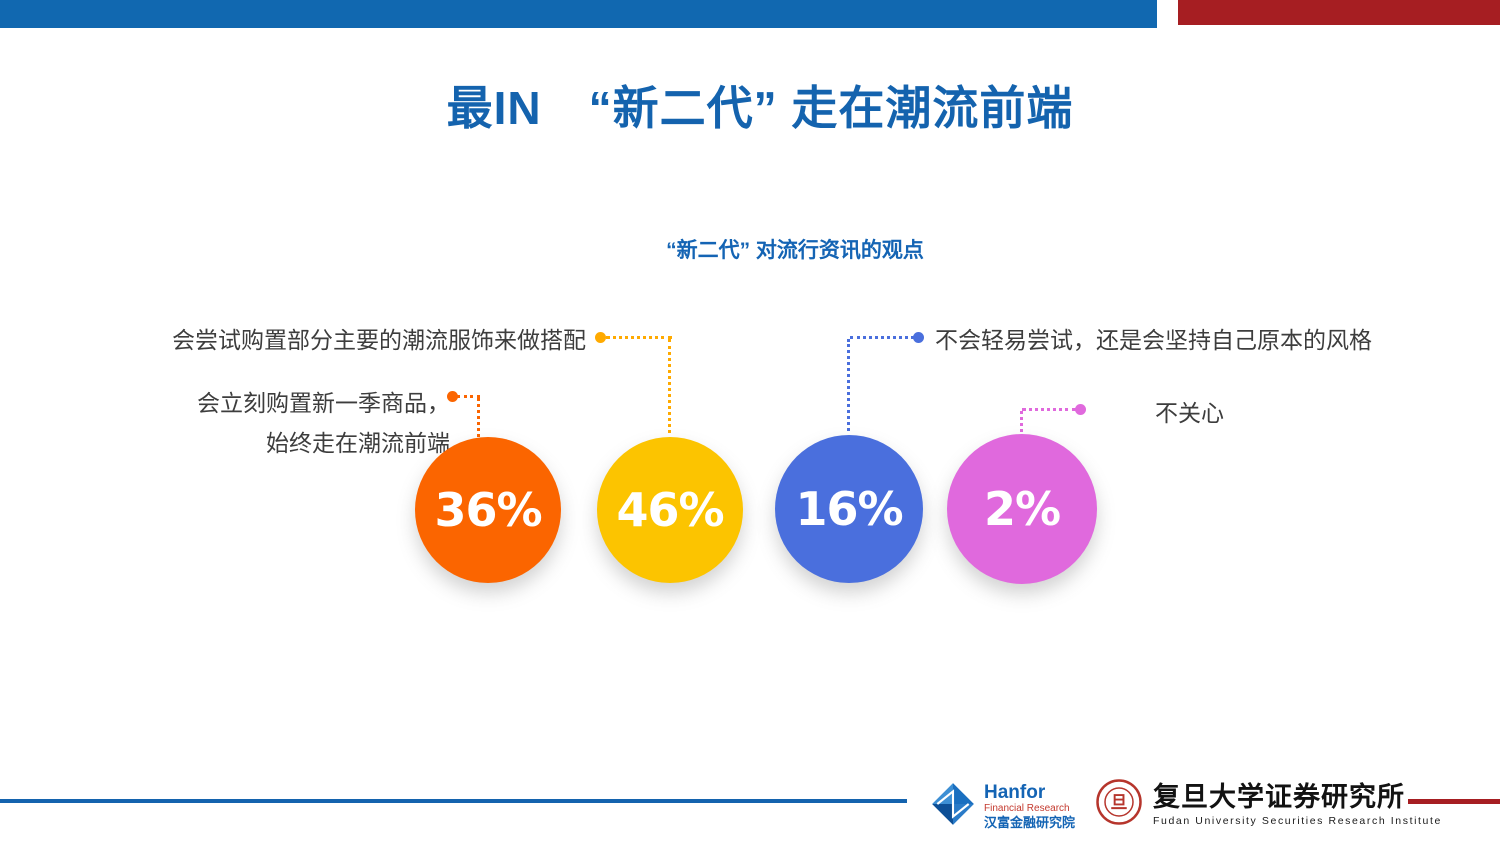  What do you see at coordinates (358, 443) in the screenshot?
I see `callout-label-buy-new-line2: 始终走在潮流前端` at bounding box center [358, 443].